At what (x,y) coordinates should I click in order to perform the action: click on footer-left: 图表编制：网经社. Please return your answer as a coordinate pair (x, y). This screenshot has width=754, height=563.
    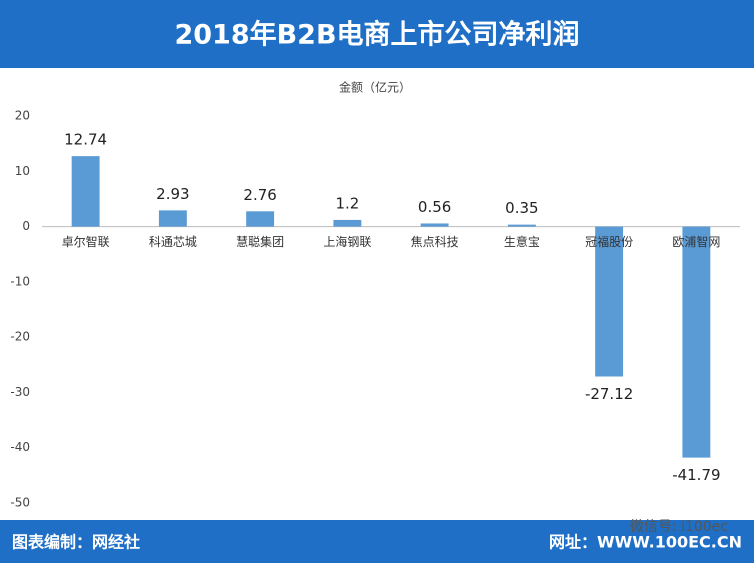
    Looking at the image, I should click on (76, 542).